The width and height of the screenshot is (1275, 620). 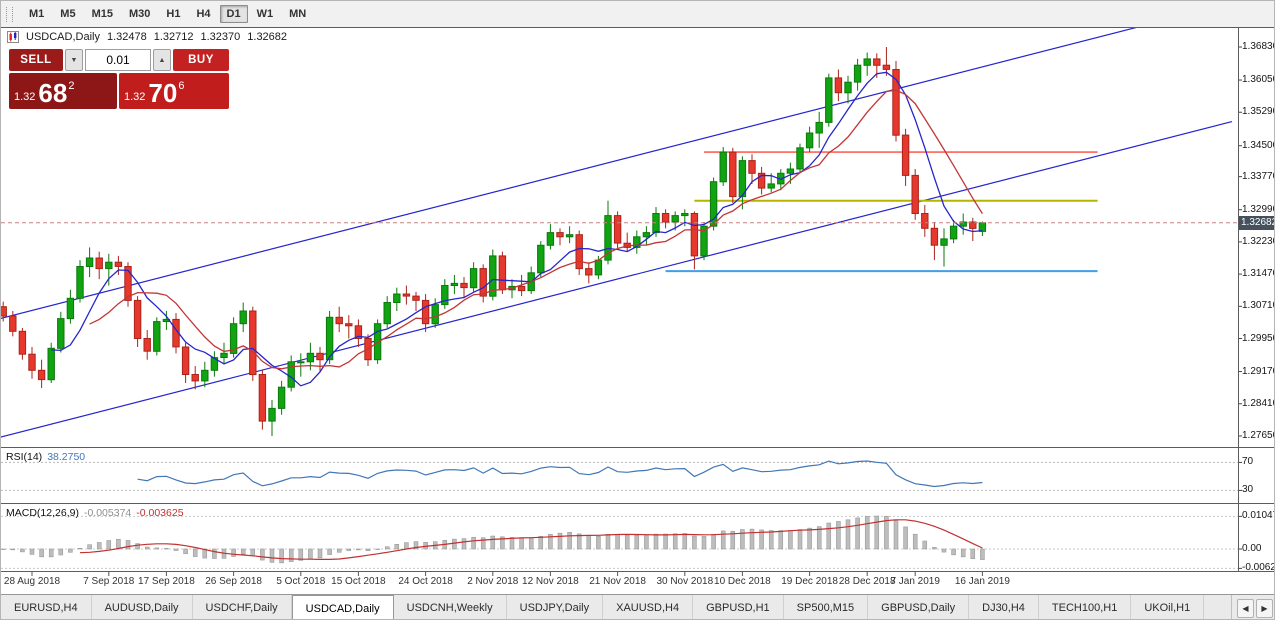 What do you see at coordinates (1258, 209) in the screenshot?
I see `scale-label: 1.32990` at bounding box center [1258, 209].